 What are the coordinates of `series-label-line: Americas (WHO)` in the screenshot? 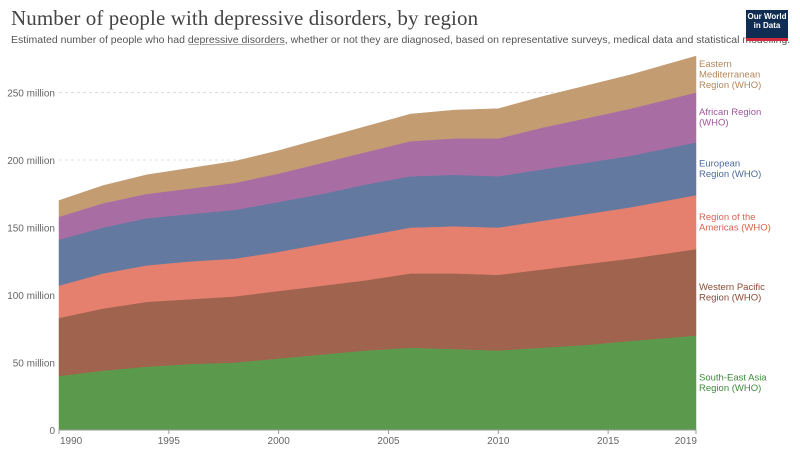 It's located at (735, 227).